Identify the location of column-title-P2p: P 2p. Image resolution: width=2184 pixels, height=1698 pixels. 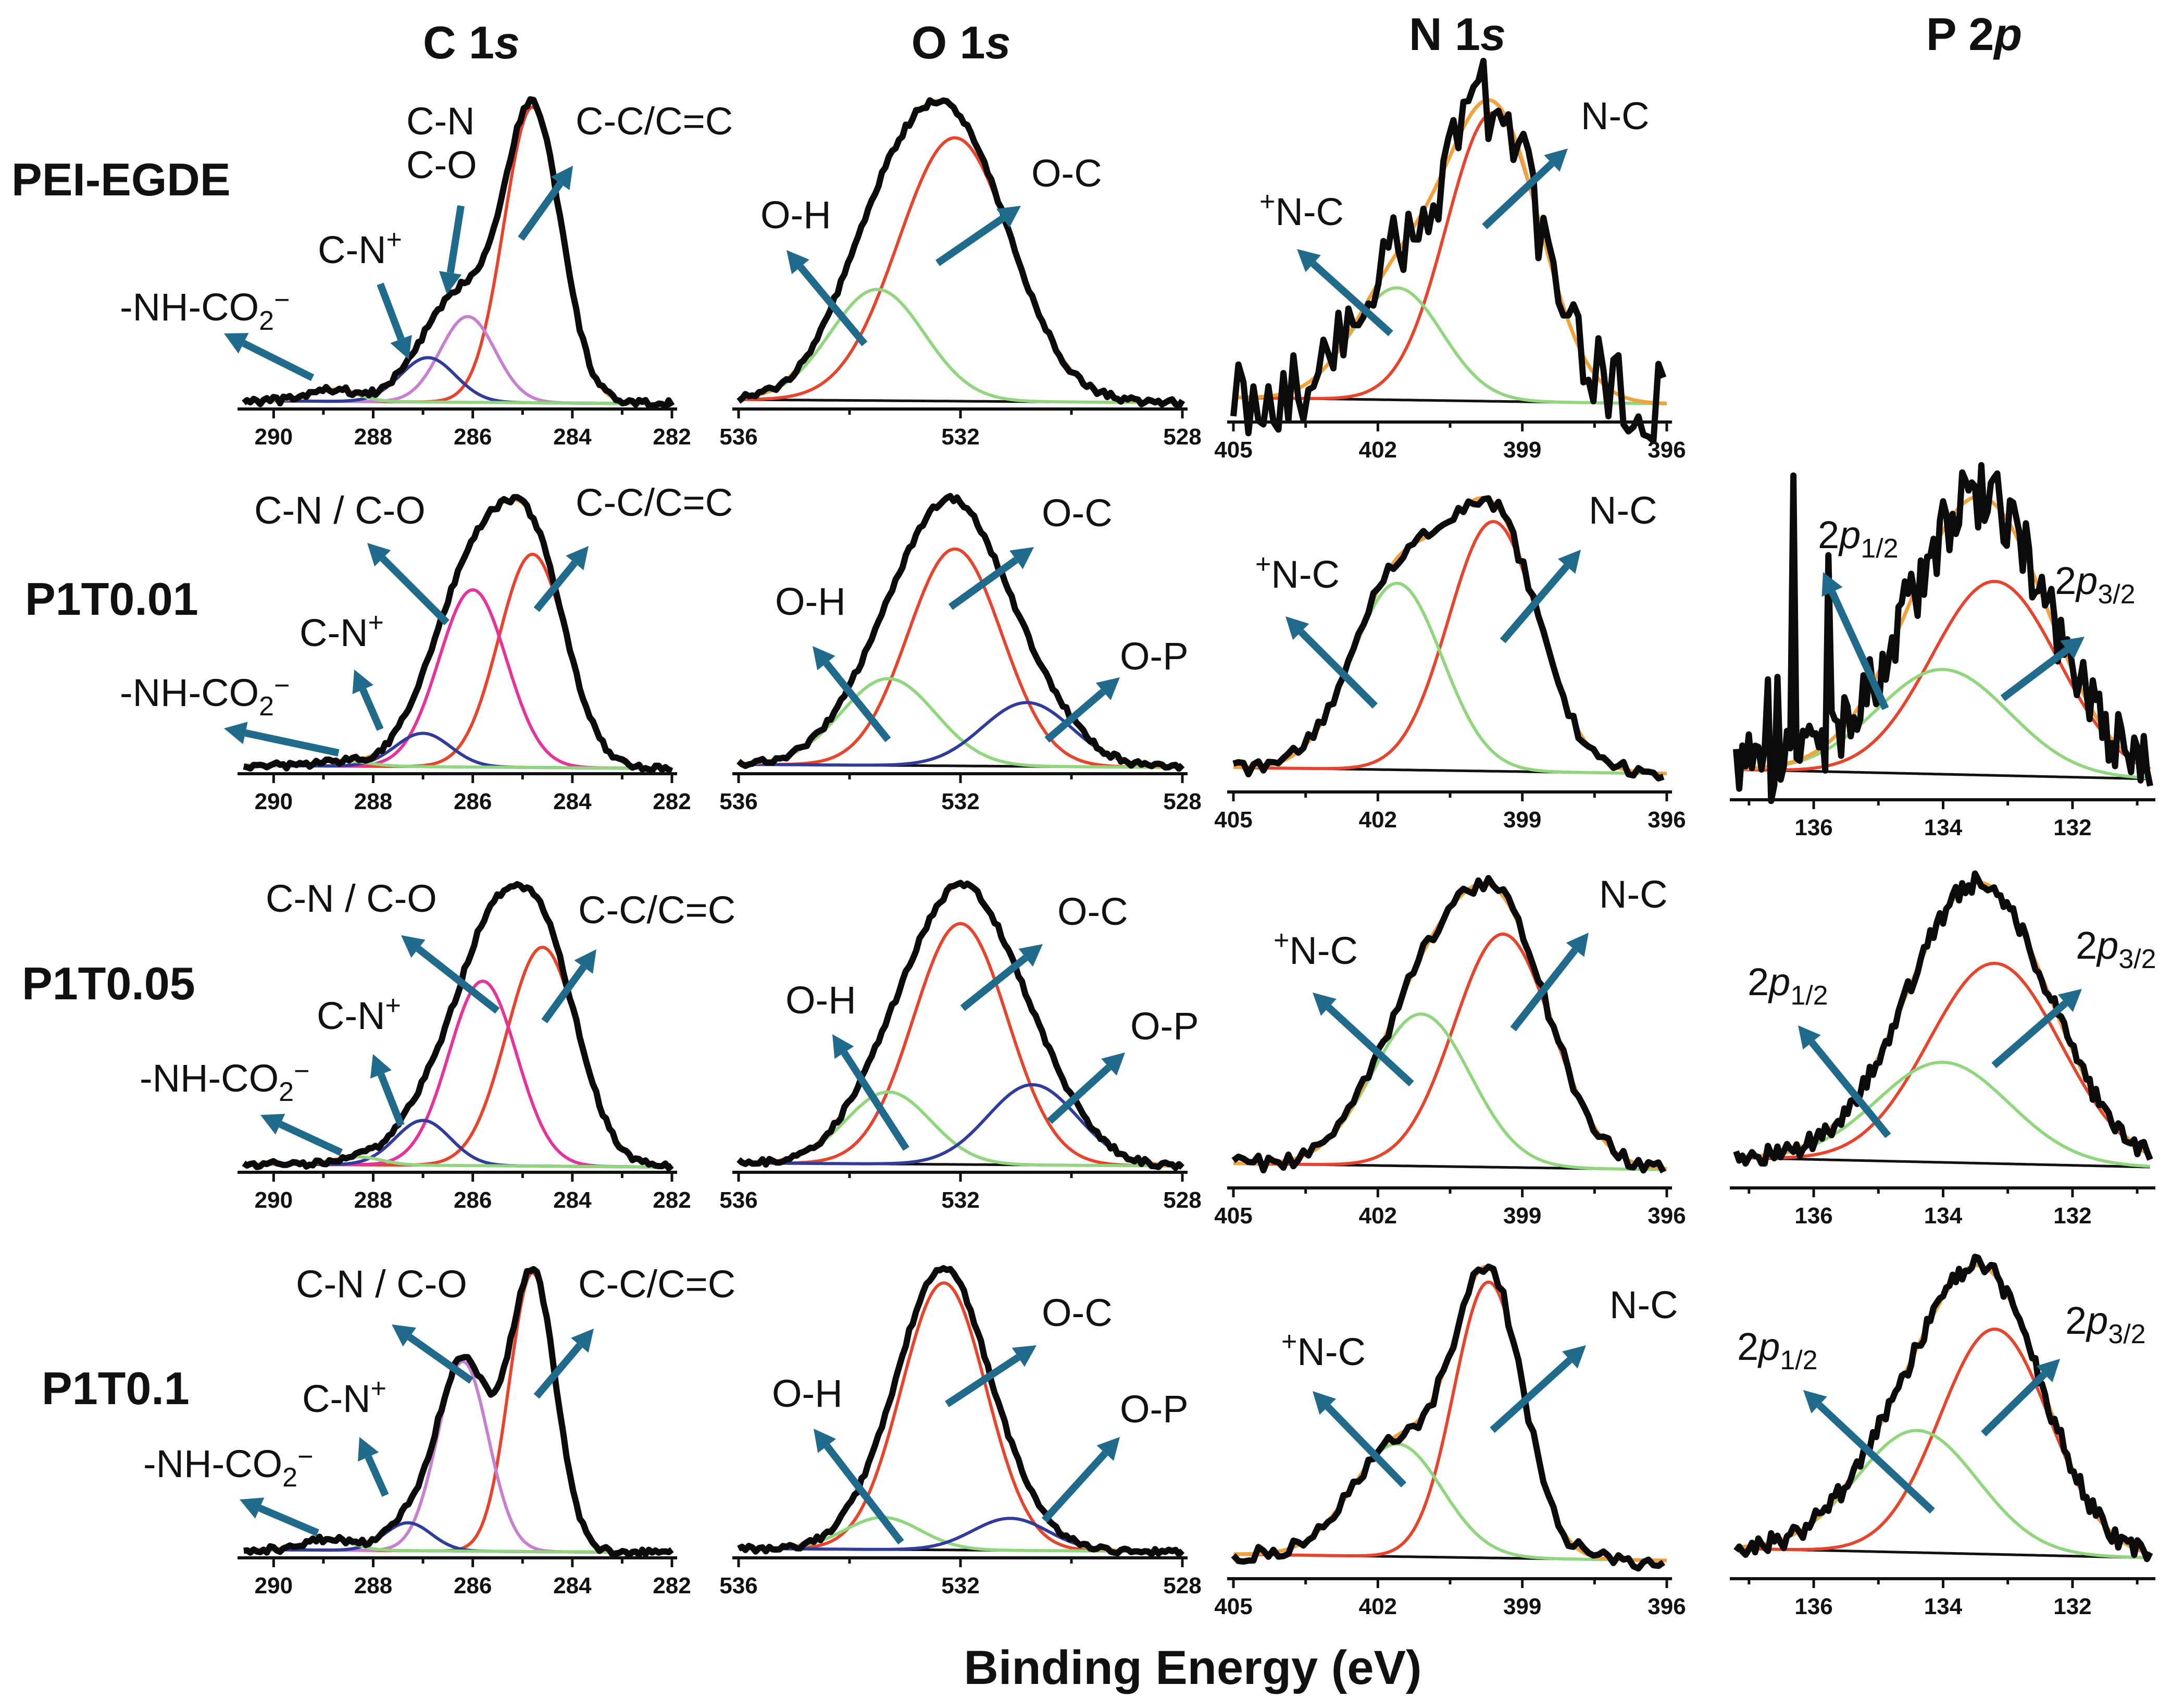
(1974, 34).